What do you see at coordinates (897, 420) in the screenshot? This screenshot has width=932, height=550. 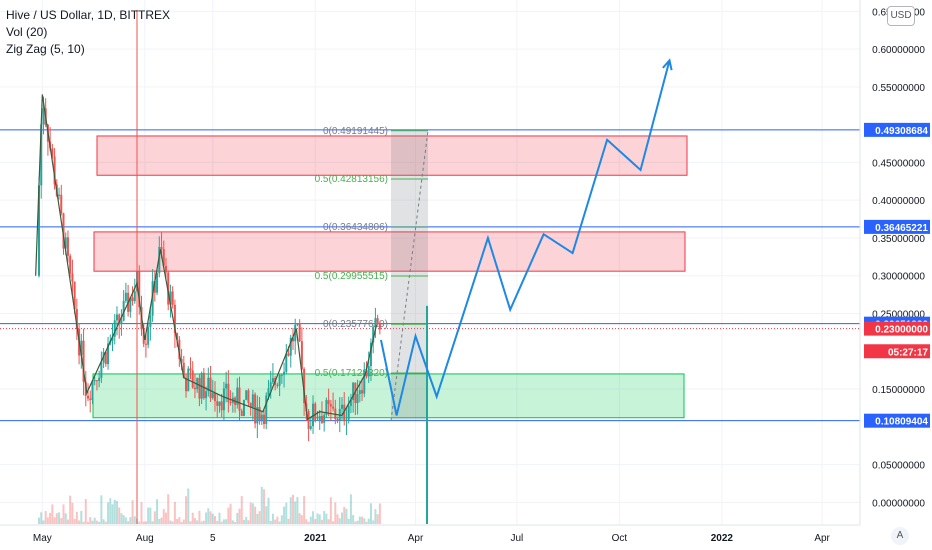 I see `price-label-tag` at bounding box center [897, 420].